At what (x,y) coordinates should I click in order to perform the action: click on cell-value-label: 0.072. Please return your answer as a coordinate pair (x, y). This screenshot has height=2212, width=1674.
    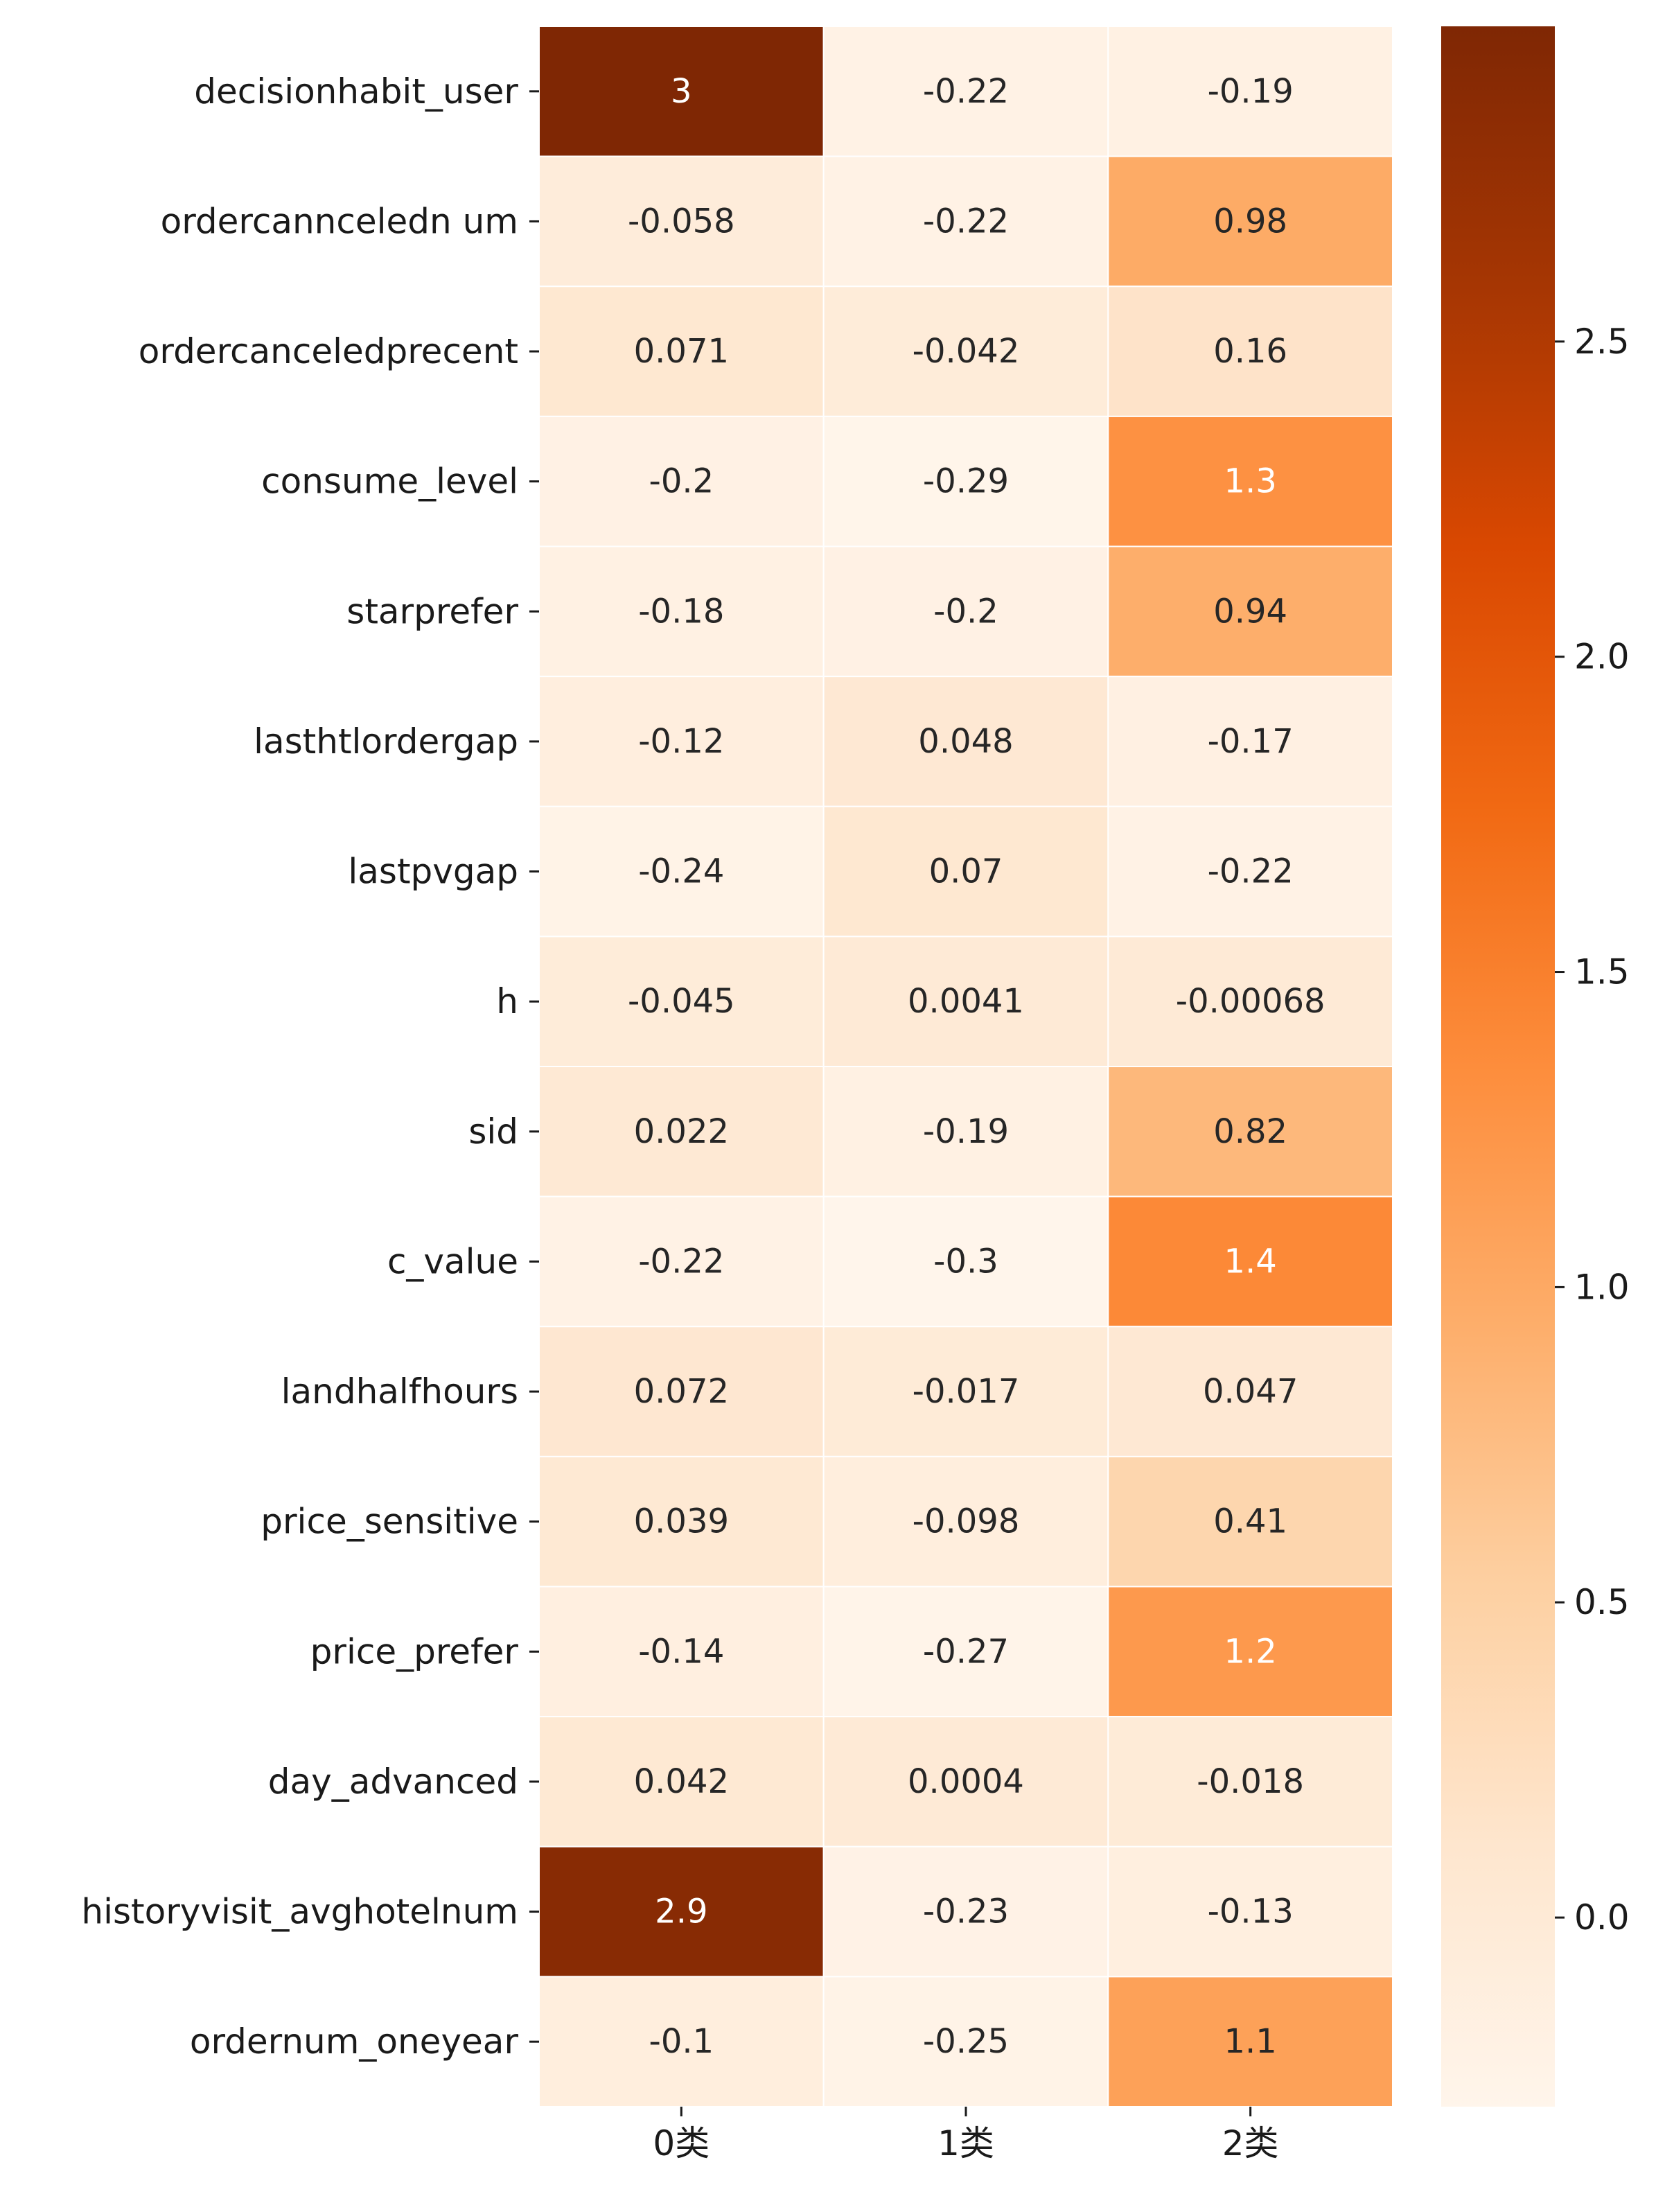
    Looking at the image, I should click on (681, 1391).